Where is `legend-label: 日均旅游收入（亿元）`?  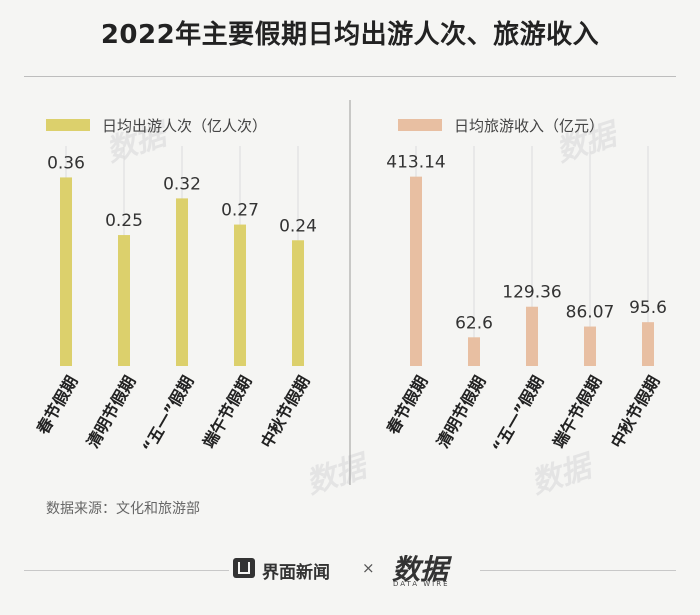
legend-label: 日均旅游收入（亿元） is located at coordinates (529, 126).